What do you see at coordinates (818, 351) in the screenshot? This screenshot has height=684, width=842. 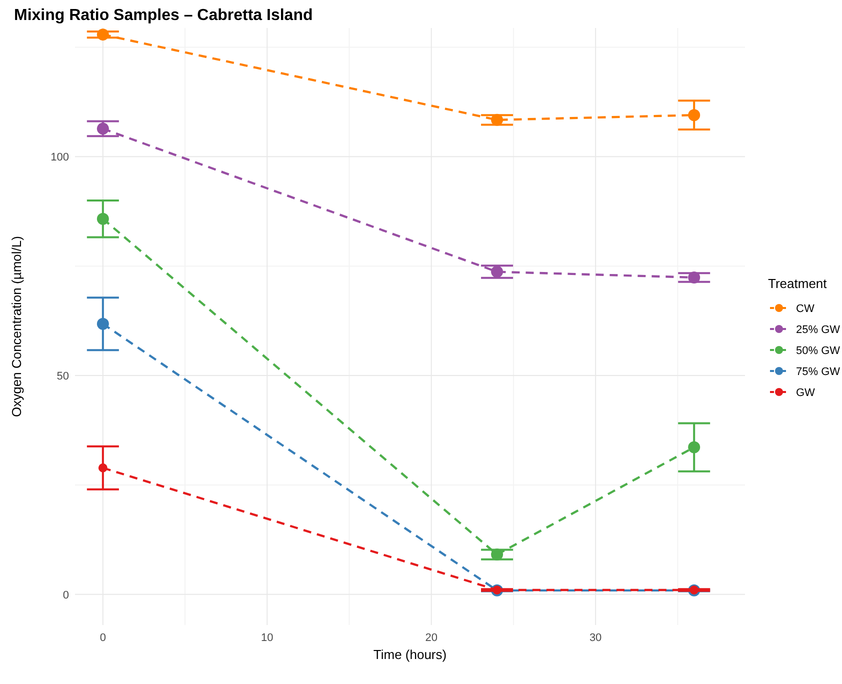 I see `legend-label: 50% GW` at bounding box center [818, 351].